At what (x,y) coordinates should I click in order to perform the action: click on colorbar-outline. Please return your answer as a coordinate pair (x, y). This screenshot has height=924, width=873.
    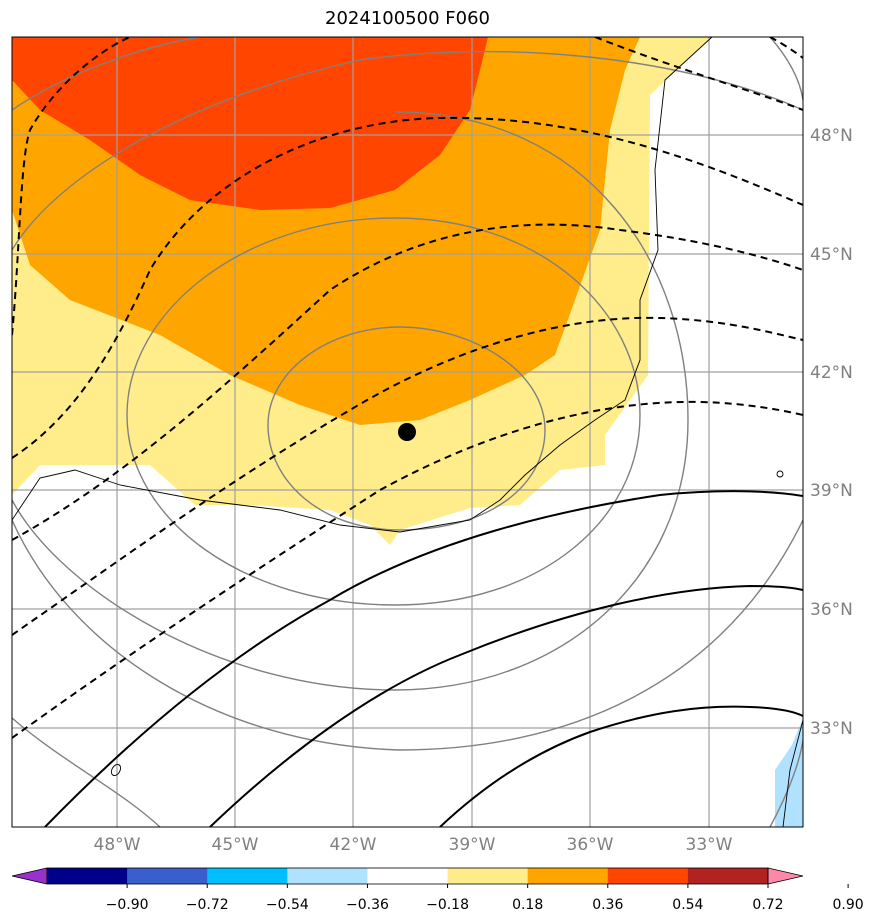
    Looking at the image, I should click on (407, 876).